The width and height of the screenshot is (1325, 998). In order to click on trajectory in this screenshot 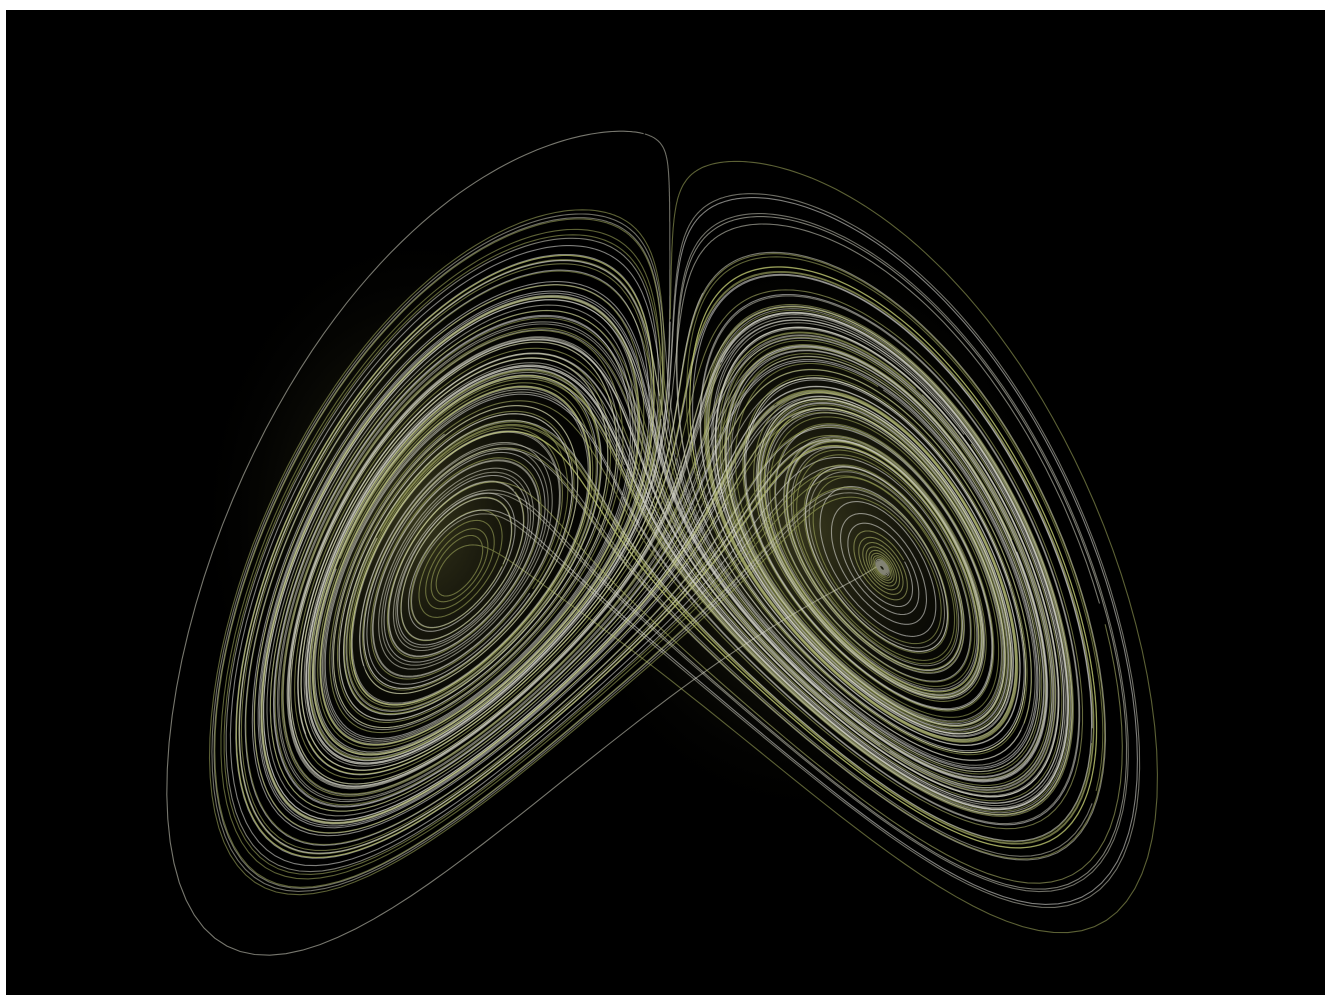, I will do `click(880, 565)`.